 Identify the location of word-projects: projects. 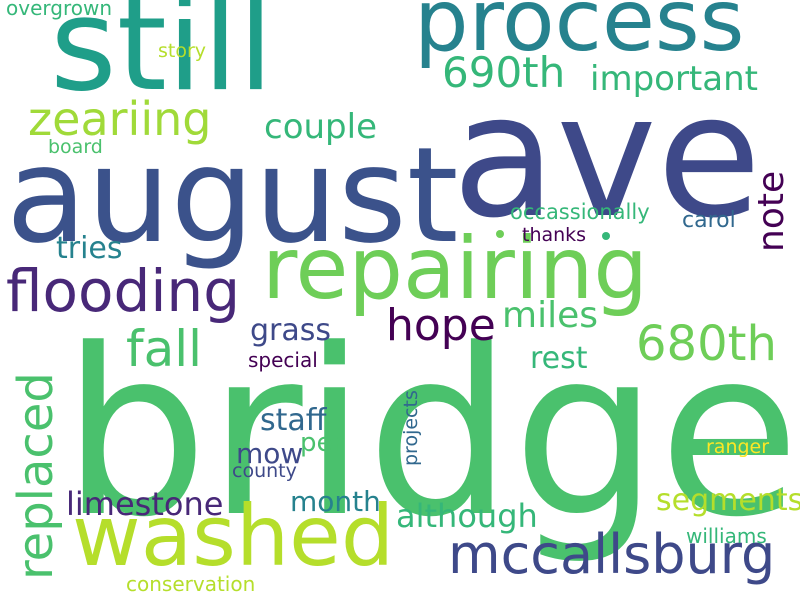
(411, 428).